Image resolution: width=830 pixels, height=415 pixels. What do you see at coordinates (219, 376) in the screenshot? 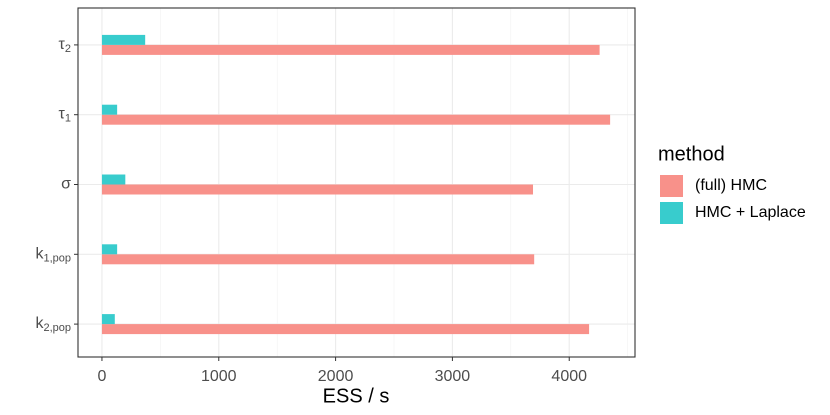
I see `x-tick-label: 1000` at bounding box center [219, 376].